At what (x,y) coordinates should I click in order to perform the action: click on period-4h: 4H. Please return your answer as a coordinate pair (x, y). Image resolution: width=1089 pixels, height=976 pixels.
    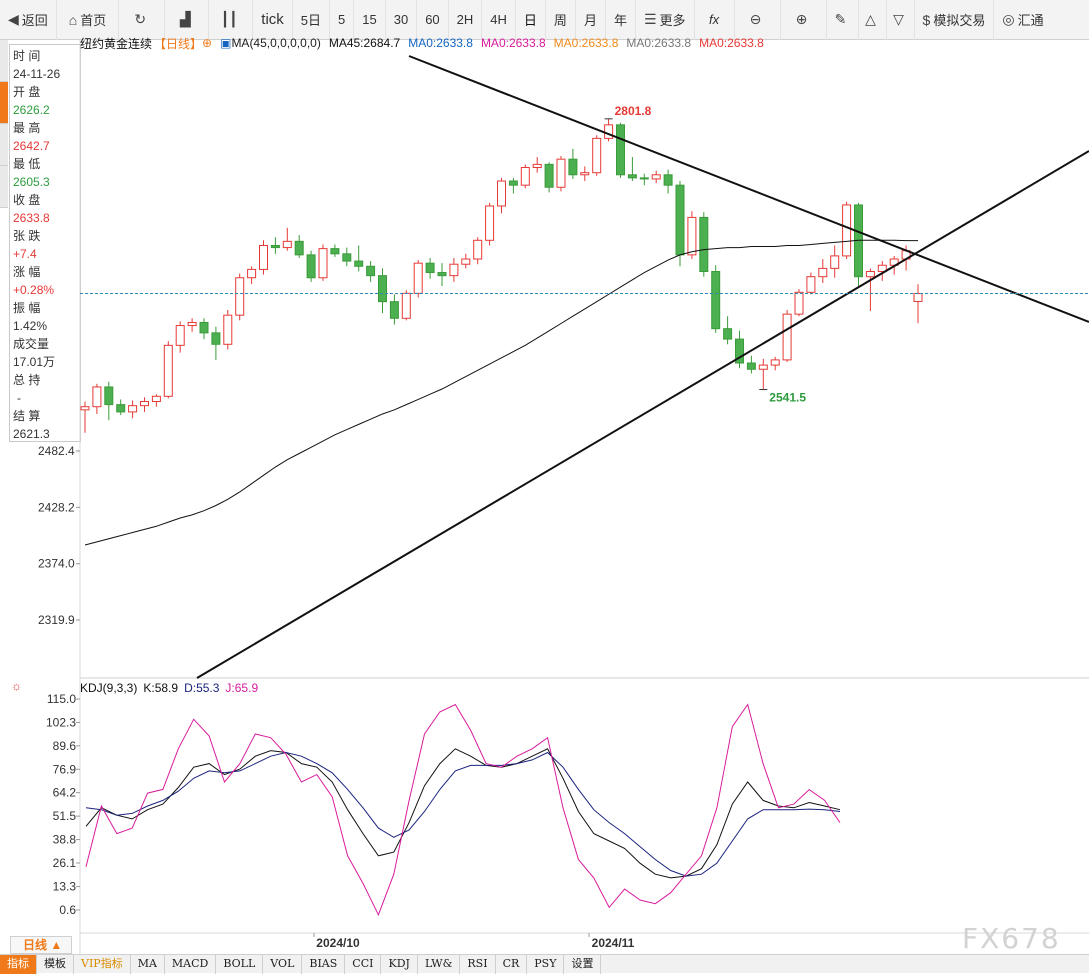
    Looking at the image, I should click on (499, 20).